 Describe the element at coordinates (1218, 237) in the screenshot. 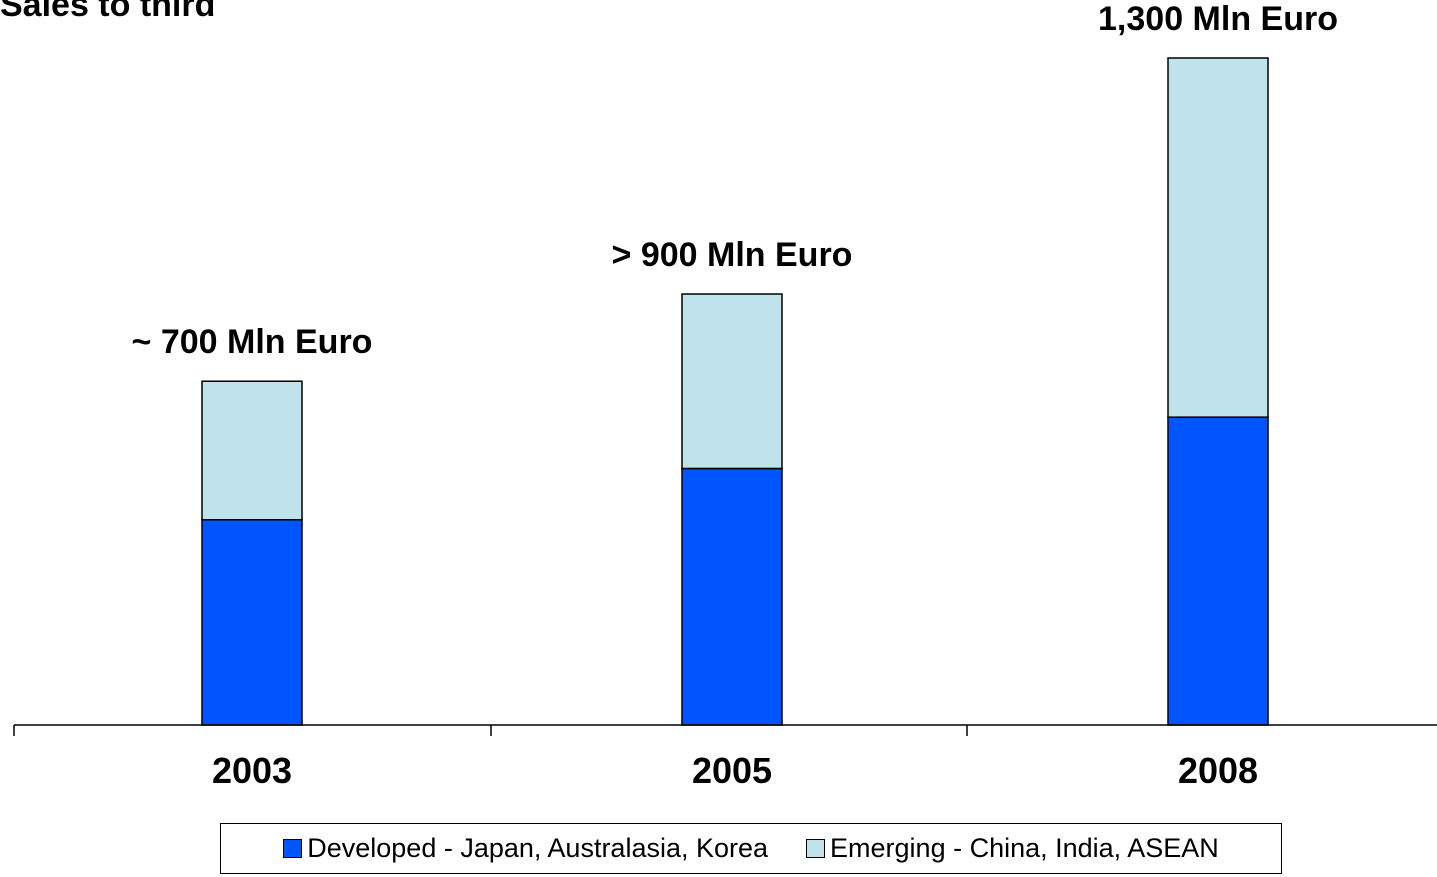

I see `bar-2008-emerging` at that location.